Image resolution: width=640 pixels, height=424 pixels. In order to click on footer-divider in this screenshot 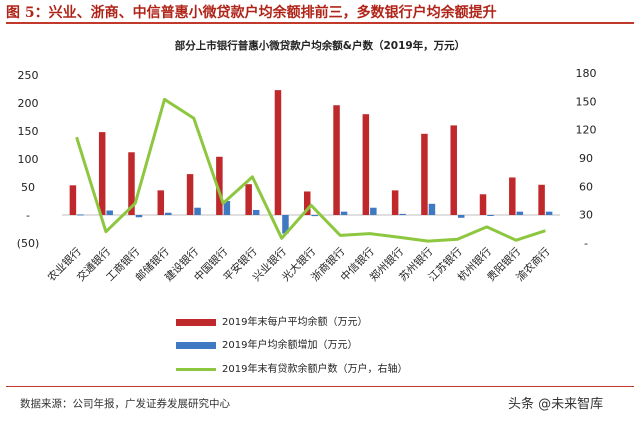, I will do `click(320, 386)`.